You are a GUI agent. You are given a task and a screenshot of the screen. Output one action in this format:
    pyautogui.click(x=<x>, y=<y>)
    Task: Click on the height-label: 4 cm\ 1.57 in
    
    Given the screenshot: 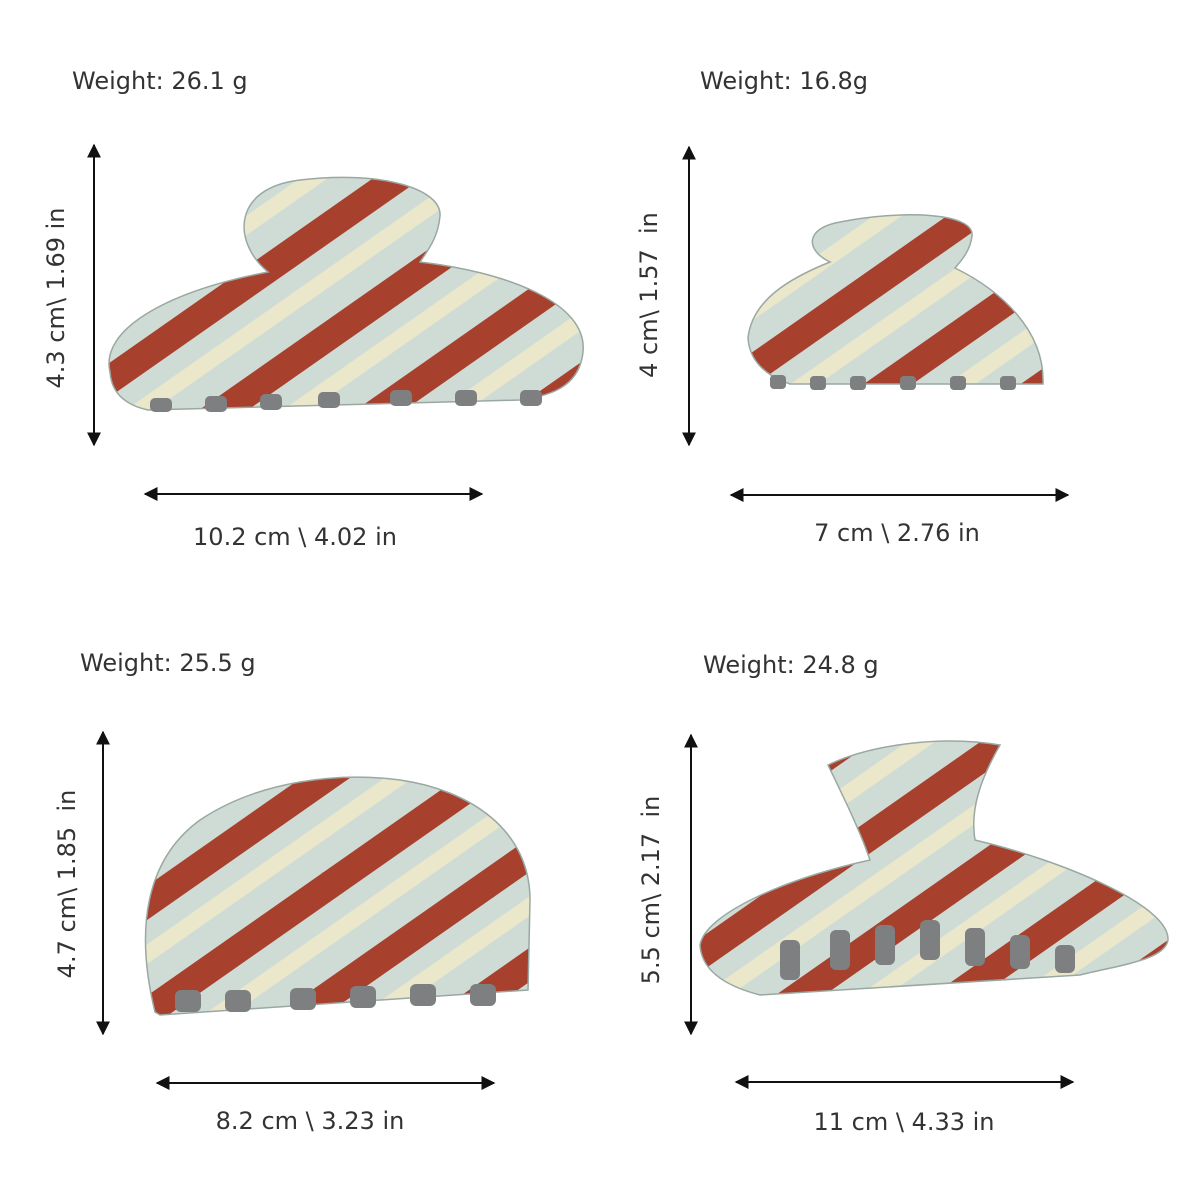 What is the action you would take?
    pyautogui.click(x=649, y=295)
    